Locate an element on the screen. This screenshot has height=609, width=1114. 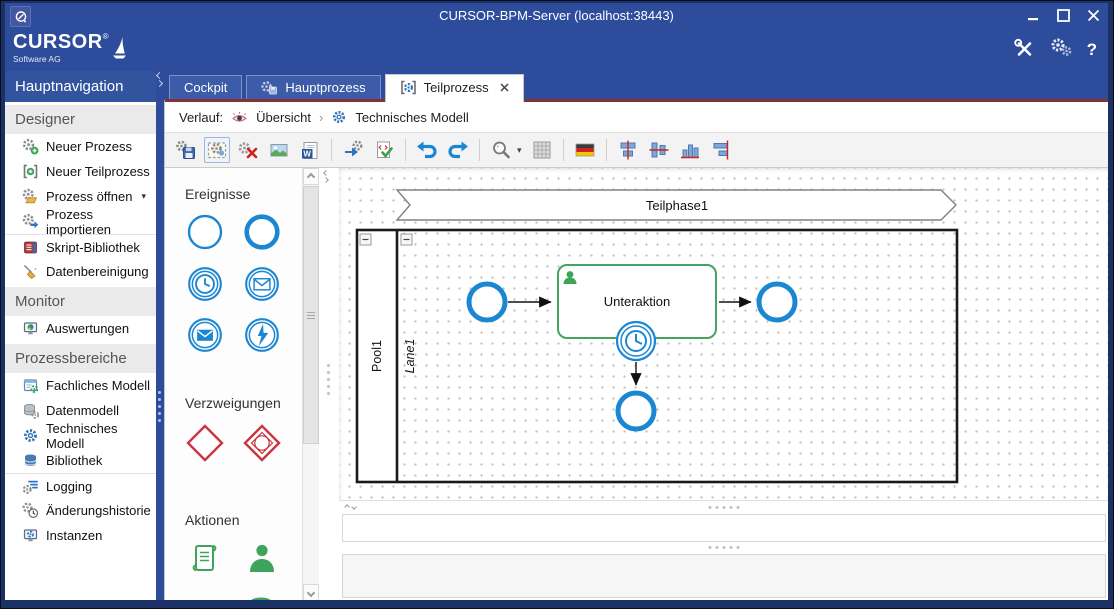
subprocess-action is located at coordinates (205, 596).